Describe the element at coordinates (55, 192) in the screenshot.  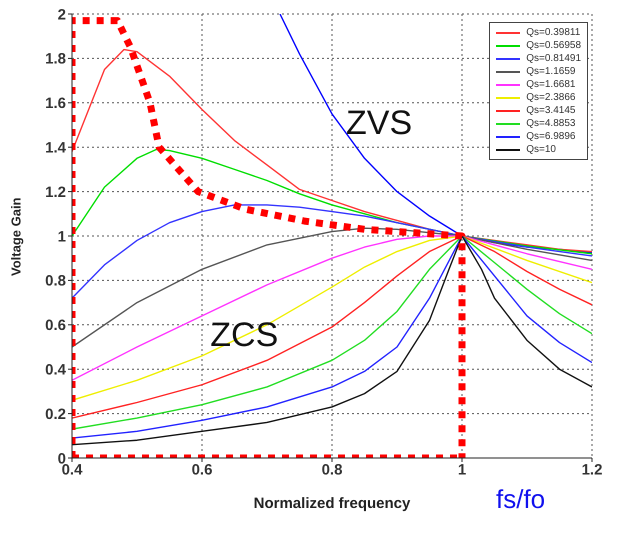
I see `y-tick-label: 1.2` at that location.